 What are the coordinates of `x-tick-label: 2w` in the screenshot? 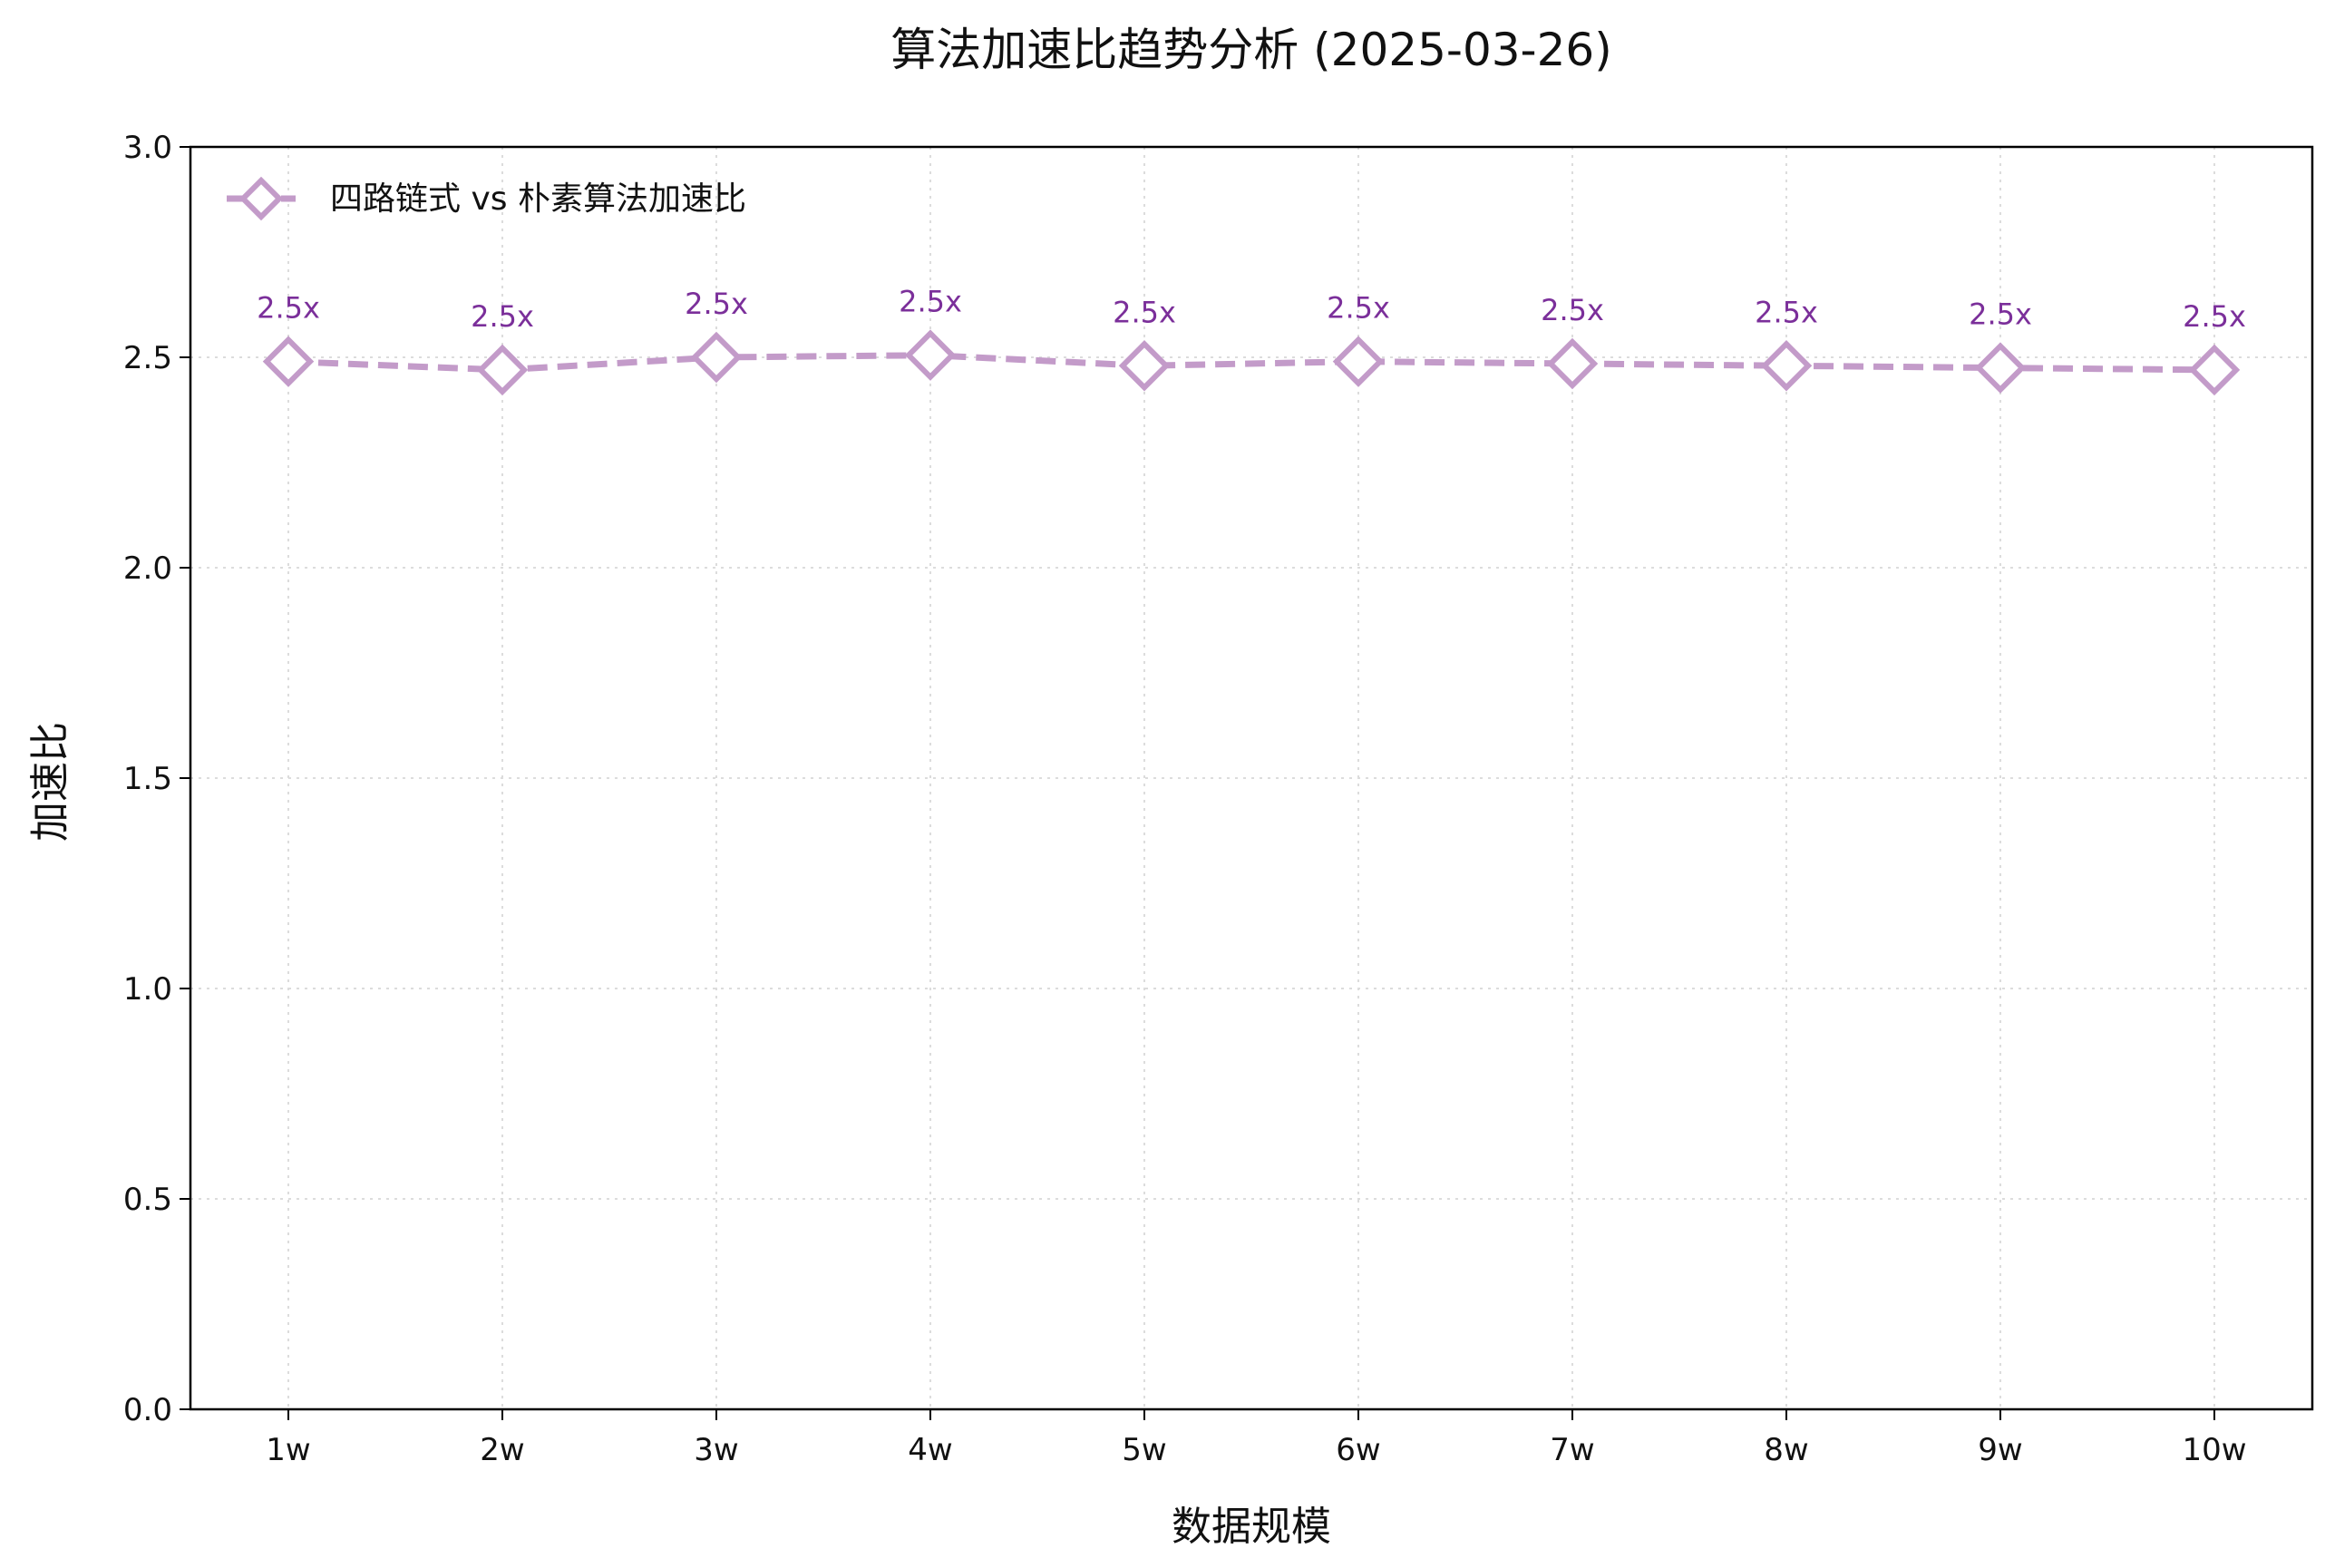 It's located at (502, 1450).